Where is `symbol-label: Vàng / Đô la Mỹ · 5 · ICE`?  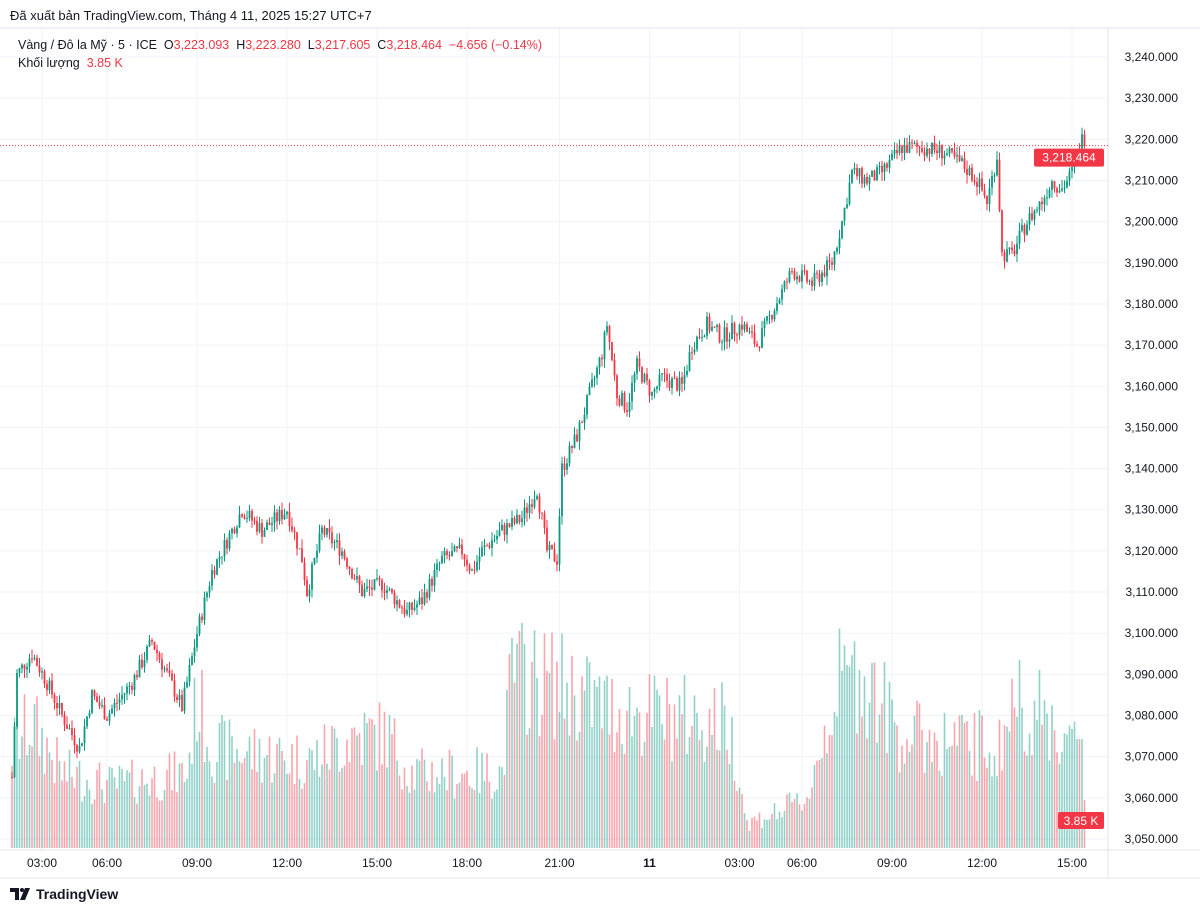 symbol-label: Vàng / Đô la Mỹ · 5 · ICE is located at coordinates (87, 45).